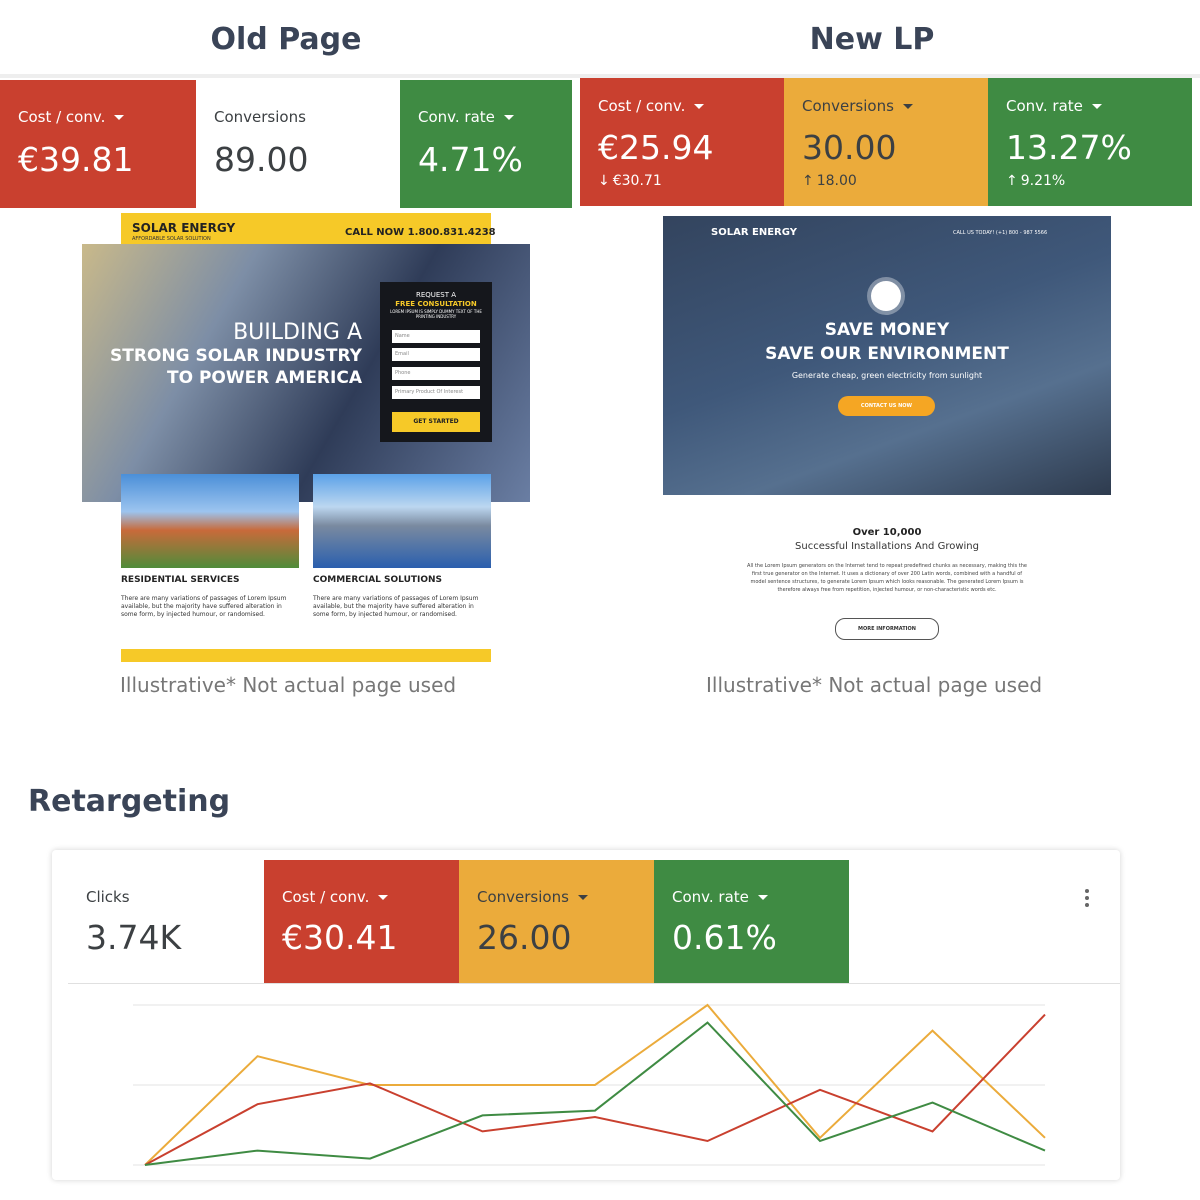 The image size is (1200, 1200). I want to click on metric-tile: Cost / conv. €25.94 €30.71, so click(682, 142).